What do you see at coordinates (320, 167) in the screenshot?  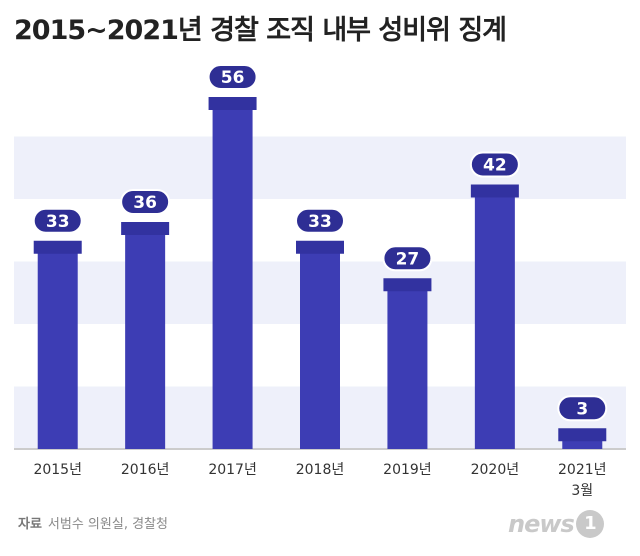 I see `grid-band` at bounding box center [320, 167].